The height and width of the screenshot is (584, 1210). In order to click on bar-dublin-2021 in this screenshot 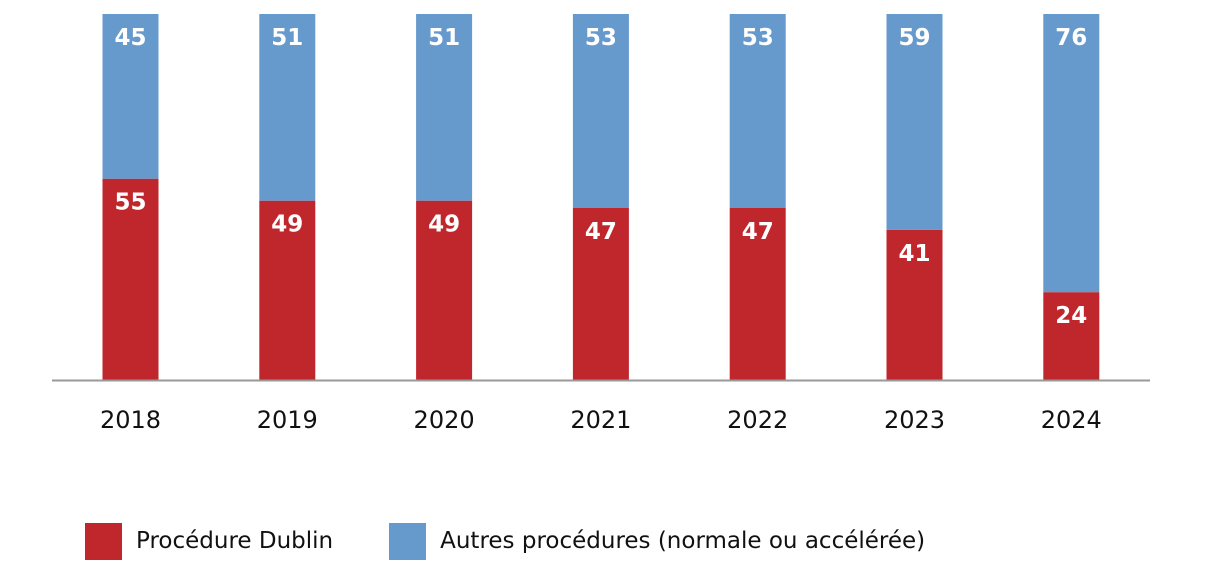, I will do `click(600, 293)`.